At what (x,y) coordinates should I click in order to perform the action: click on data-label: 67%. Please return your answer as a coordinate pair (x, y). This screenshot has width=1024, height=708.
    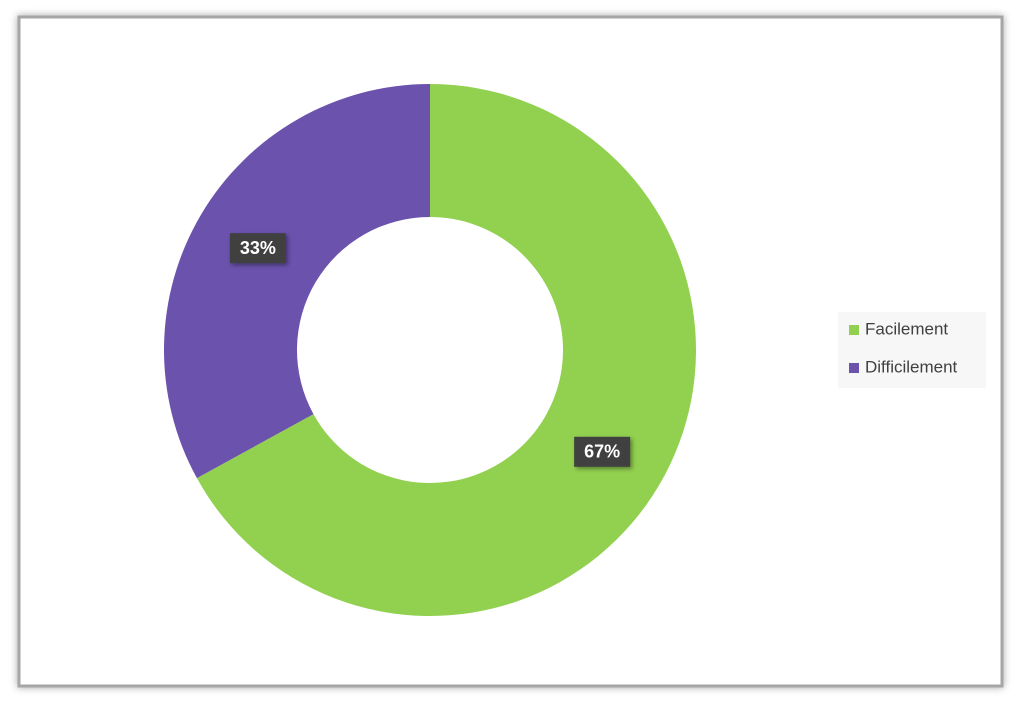
    Looking at the image, I should click on (602, 452).